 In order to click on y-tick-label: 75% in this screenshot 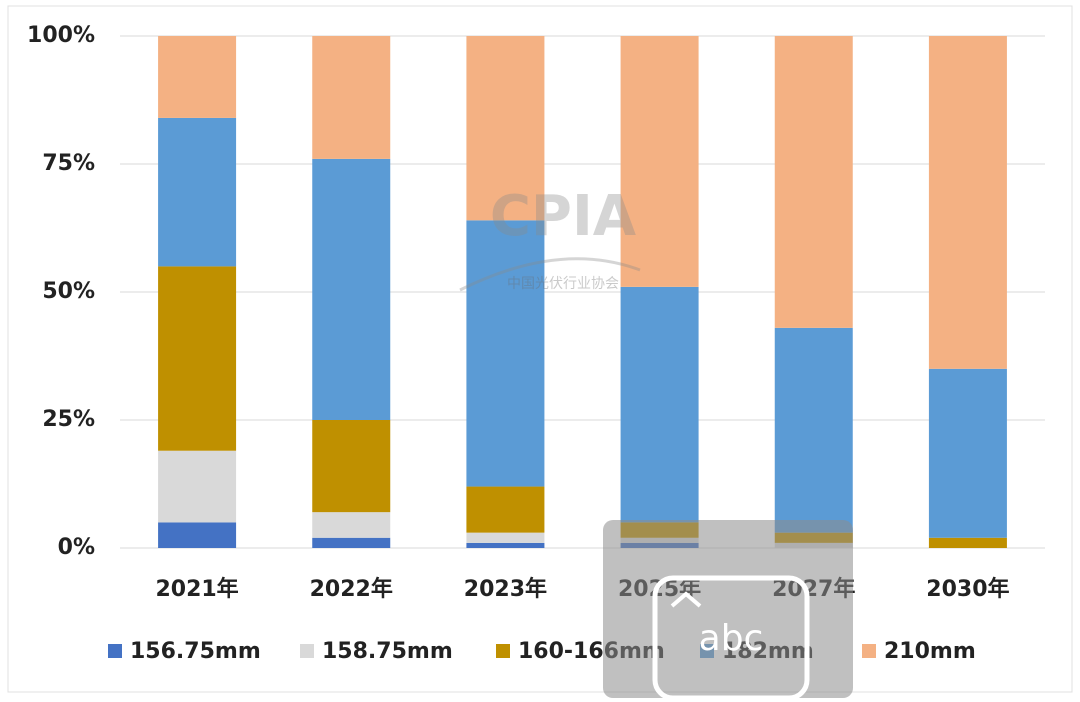, I will do `click(68, 163)`.